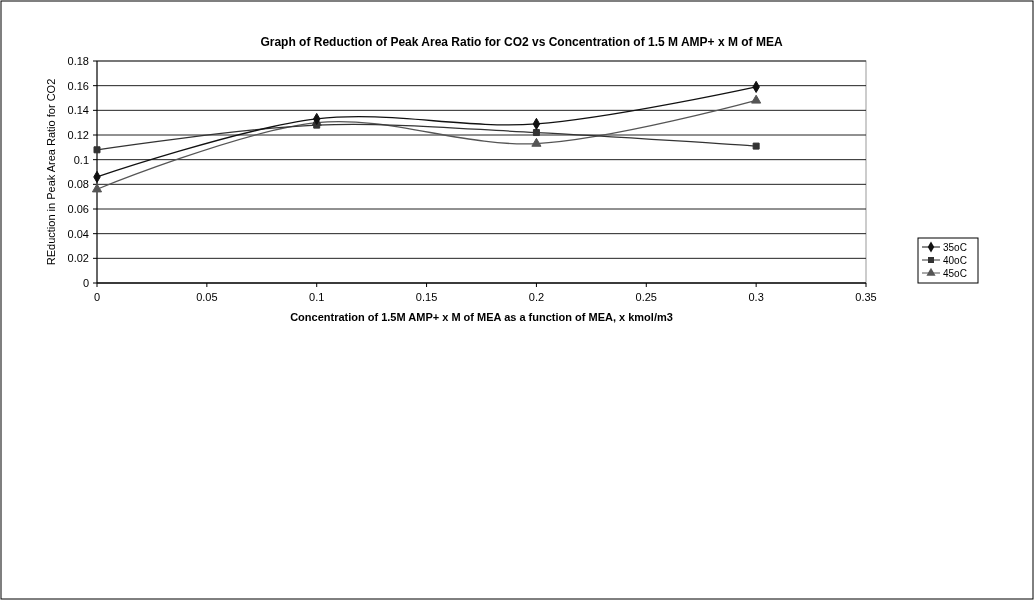  Describe the element at coordinates (78, 184) in the screenshot. I see `y-tick-label: 0.08` at that location.